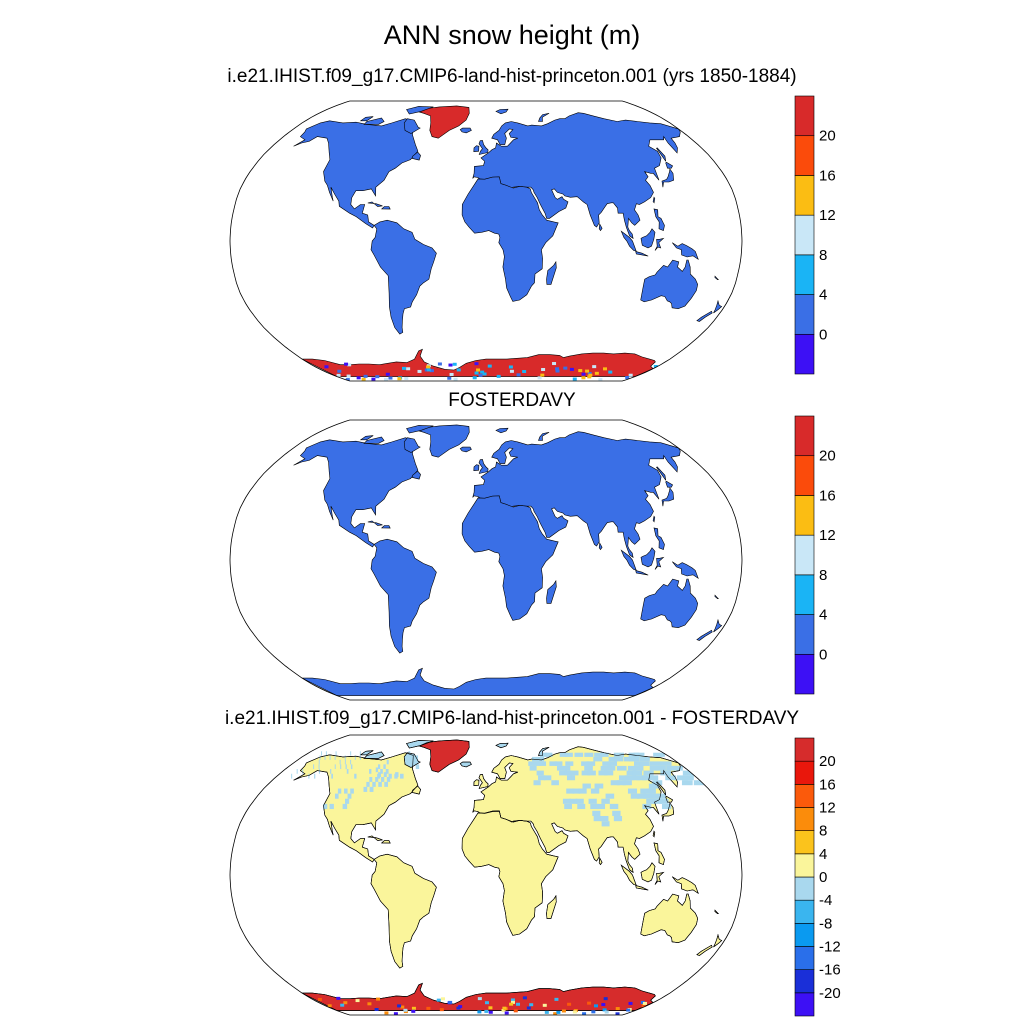  What do you see at coordinates (718, 940) in the screenshot?
I see `coastline-newzealand_n` at bounding box center [718, 940].